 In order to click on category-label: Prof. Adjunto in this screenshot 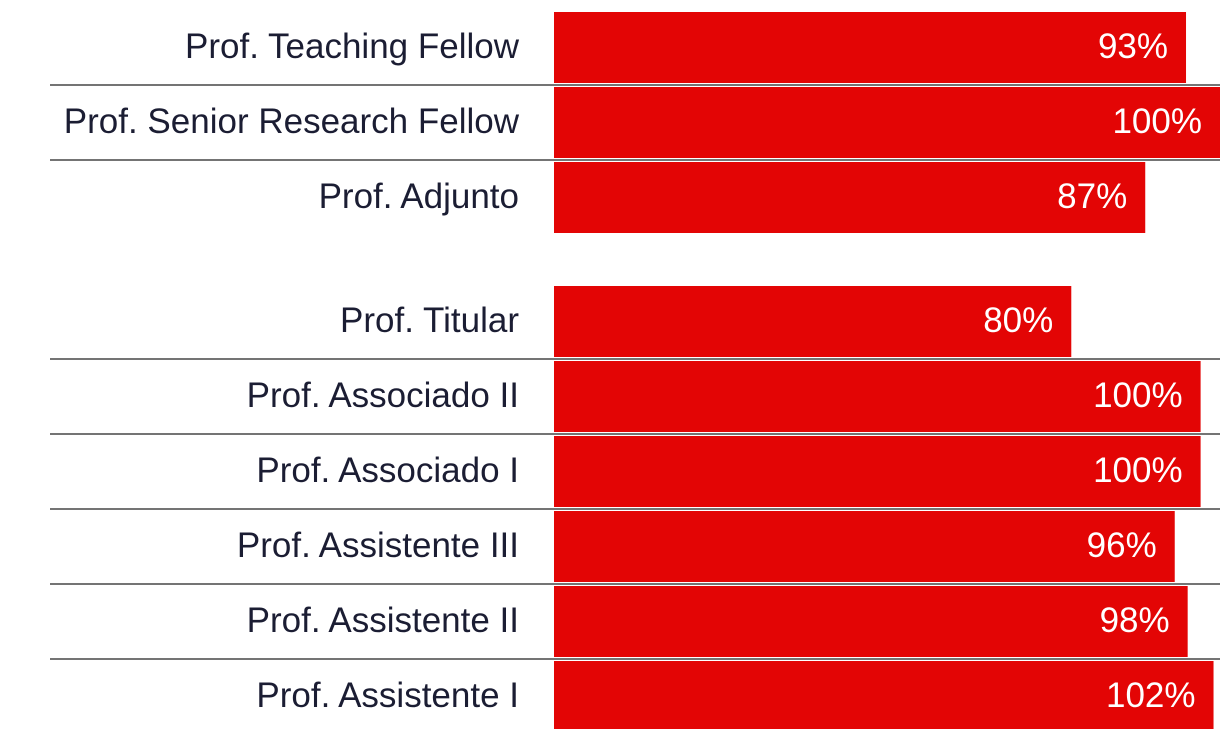, I will do `click(419, 196)`.